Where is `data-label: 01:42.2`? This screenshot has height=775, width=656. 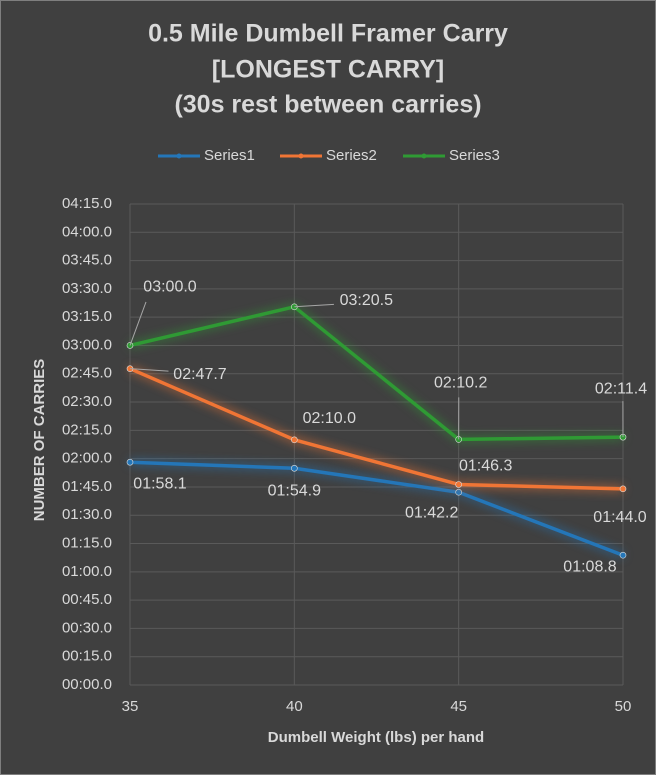
data-label: 01:42.2 is located at coordinates (431, 512).